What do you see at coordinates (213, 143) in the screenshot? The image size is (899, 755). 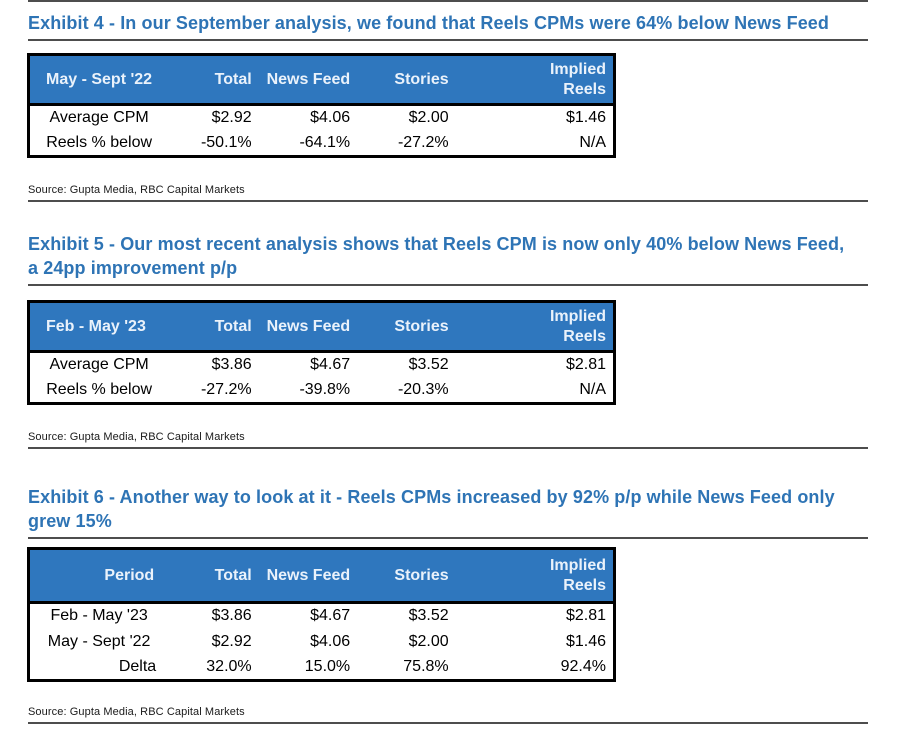 I see `table-cell: -50.1%` at bounding box center [213, 143].